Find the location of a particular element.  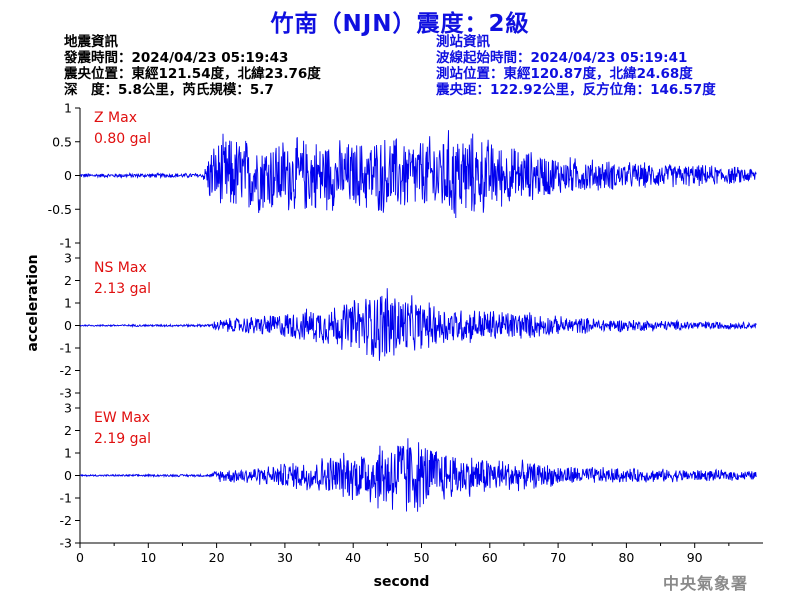

y-axis-title: acceleration is located at coordinates (33, 302).